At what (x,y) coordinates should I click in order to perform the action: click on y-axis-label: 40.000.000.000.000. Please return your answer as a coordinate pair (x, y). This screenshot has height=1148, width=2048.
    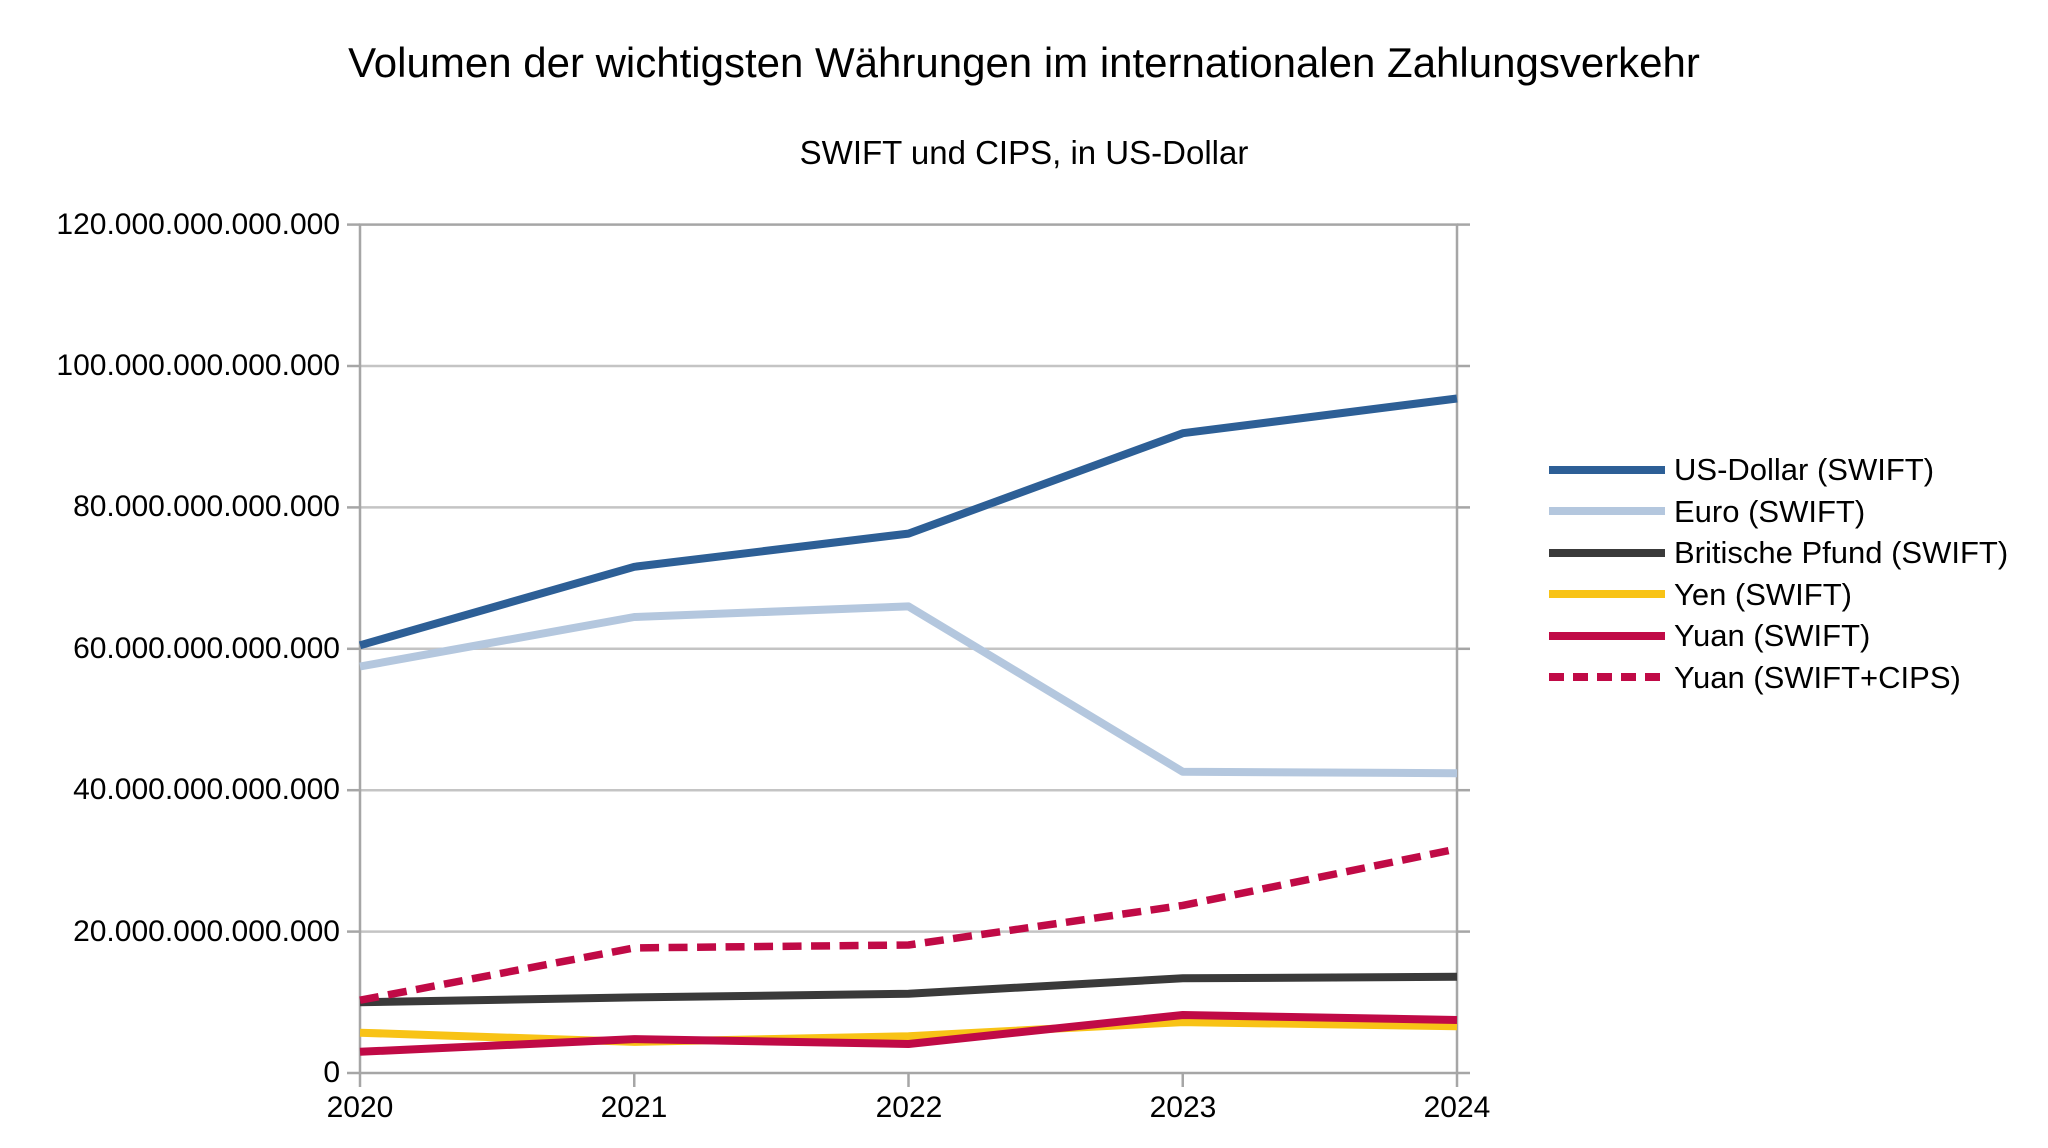
    Looking at the image, I should click on (206, 789).